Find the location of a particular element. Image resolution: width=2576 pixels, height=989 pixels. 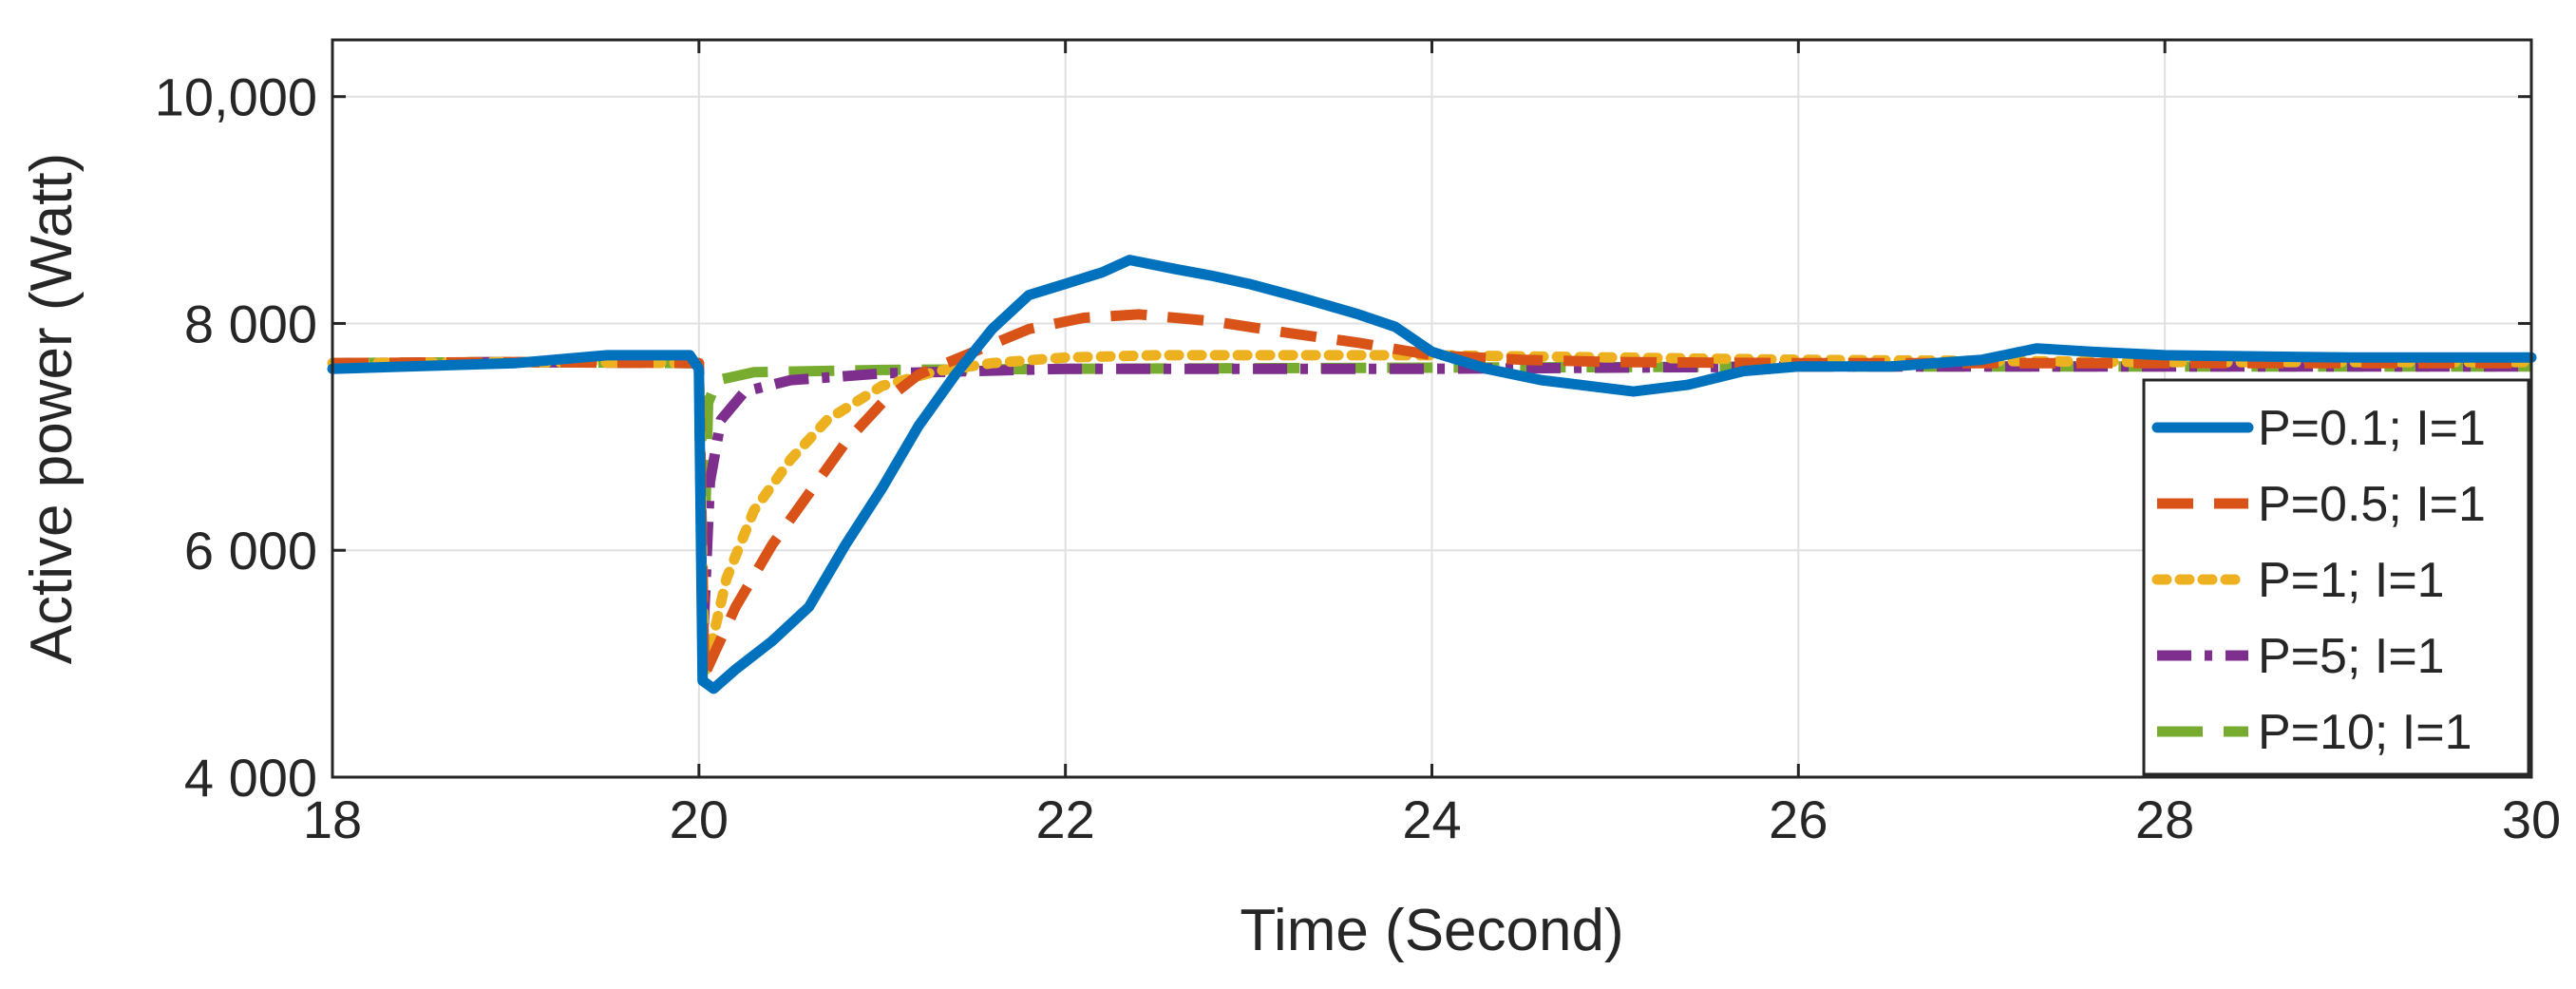

legend-label: P=0.5; I=1 is located at coordinates (2372, 505).